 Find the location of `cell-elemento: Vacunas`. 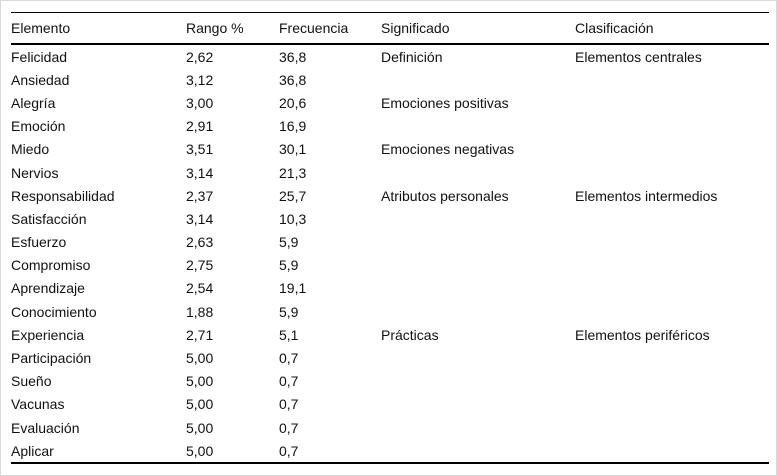

cell-elemento: Vacunas is located at coordinates (38, 404).